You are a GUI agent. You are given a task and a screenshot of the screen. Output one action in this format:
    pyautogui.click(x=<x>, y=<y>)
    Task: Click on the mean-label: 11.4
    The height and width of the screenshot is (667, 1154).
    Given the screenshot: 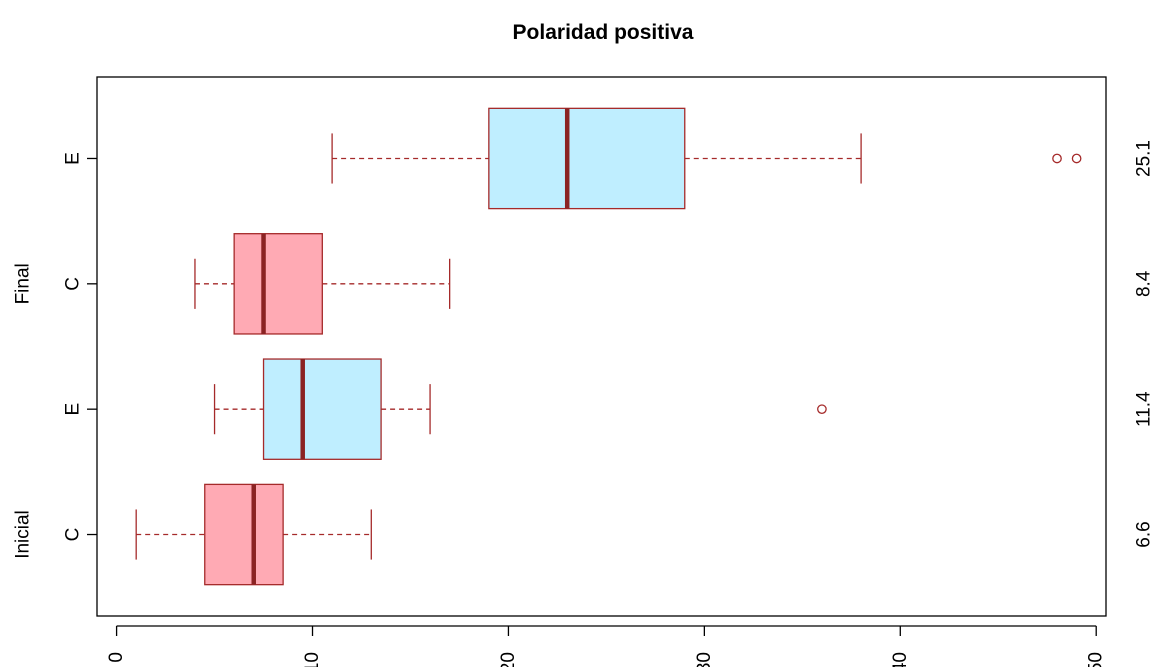 What is the action you would take?
    pyautogui.click(x=1144, y=409)
    